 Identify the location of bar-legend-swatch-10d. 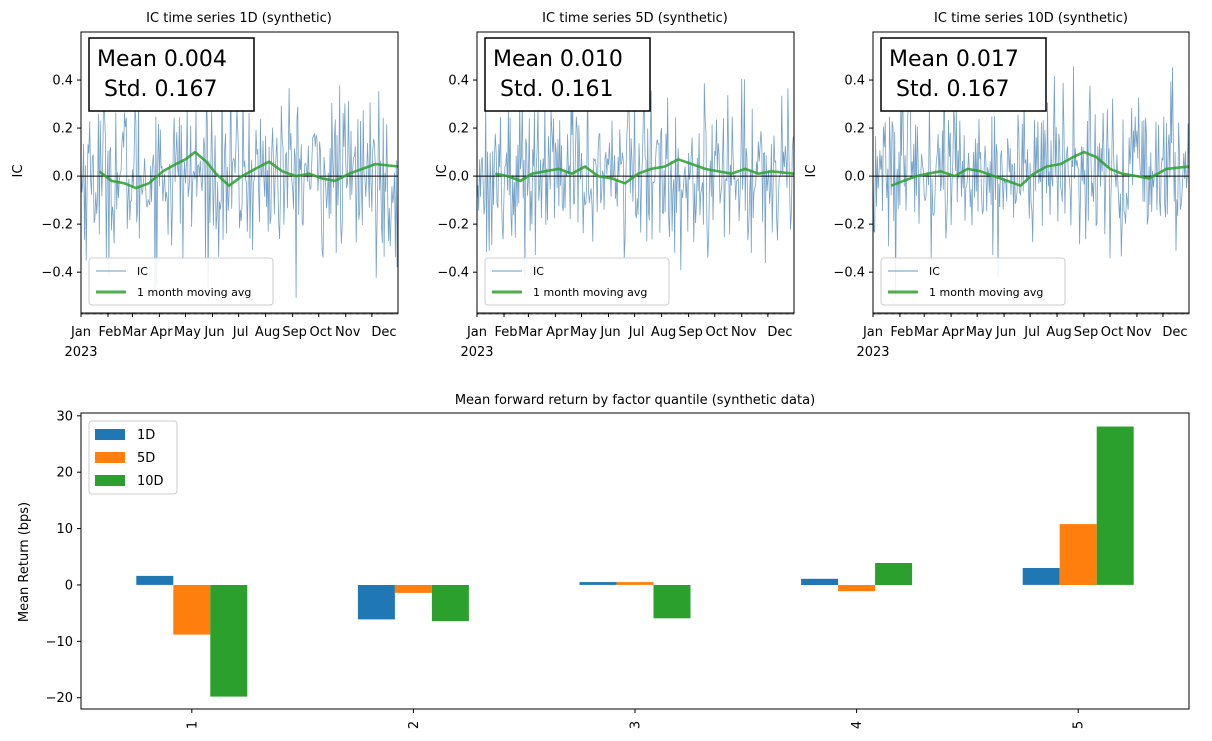
(110, 480).